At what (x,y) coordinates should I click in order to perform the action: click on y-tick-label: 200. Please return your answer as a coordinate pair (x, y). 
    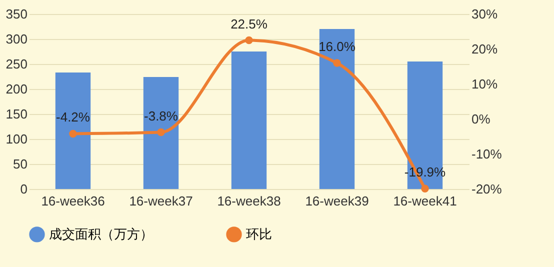
    Looking at the image, I should click on (17, 89).